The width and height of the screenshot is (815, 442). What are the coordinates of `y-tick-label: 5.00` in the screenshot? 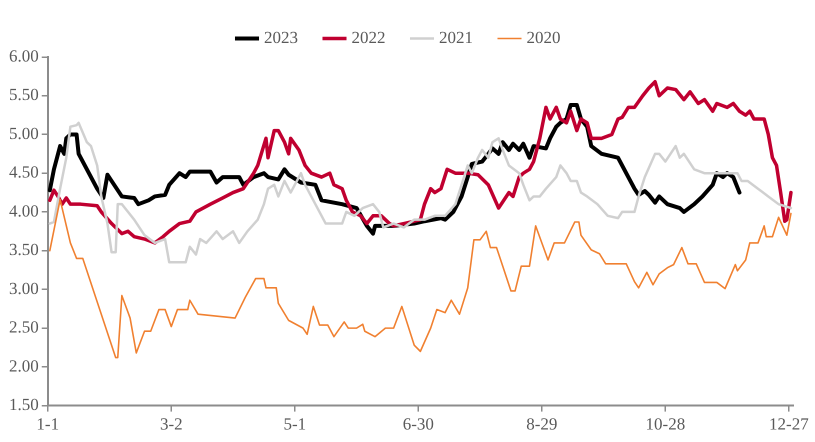 It's located at (24, 133).